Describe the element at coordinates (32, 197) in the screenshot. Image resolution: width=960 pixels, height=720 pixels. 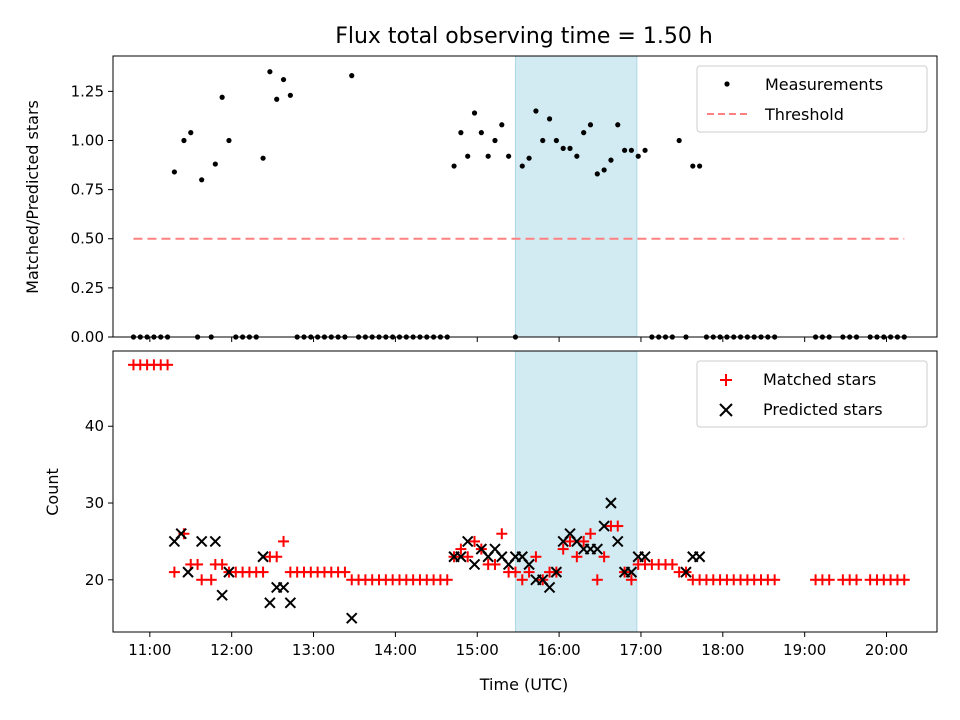
I see `top-y-axis-label: Matched/Predicted stars` at that location.